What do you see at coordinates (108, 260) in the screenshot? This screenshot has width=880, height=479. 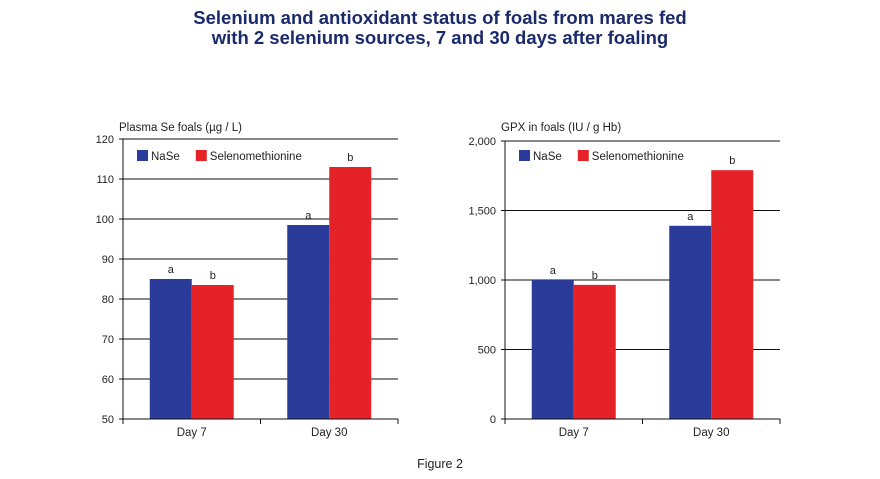 I see `y-tick-label: 90` at bounding box center [108, 260].